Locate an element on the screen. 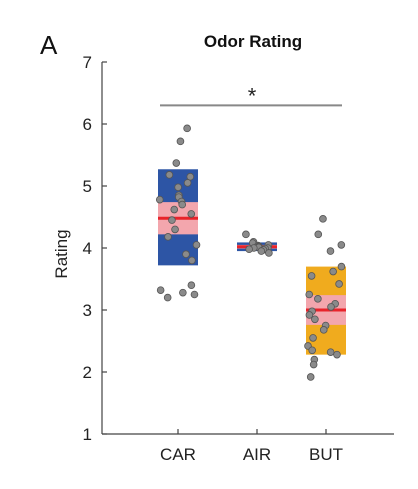  y-tick-label: 6 is located at coordinates (87, 124).